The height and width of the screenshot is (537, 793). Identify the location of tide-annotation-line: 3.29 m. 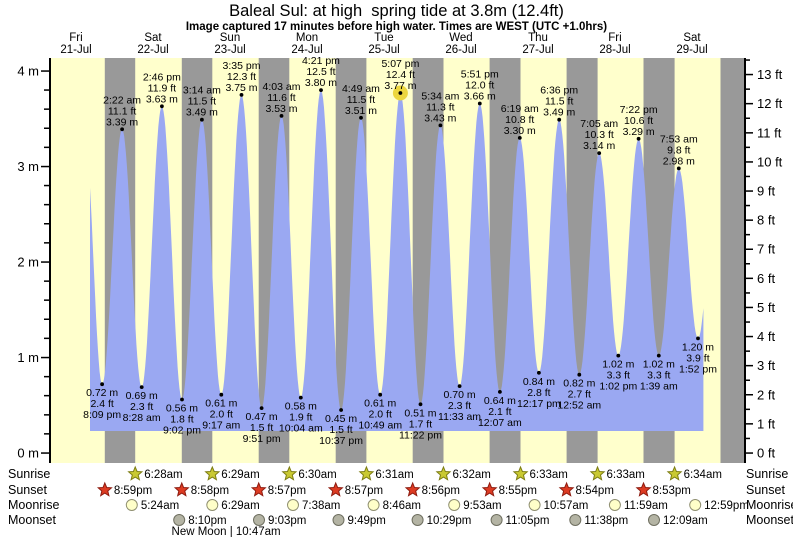
(639, 132).